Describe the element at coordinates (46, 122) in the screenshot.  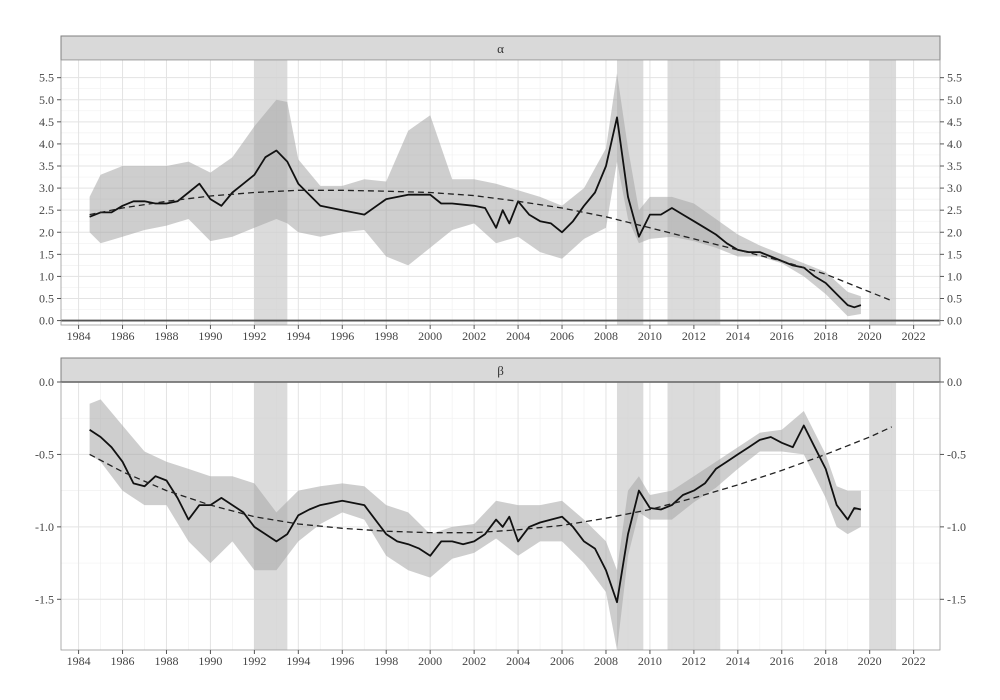
I see `y-tick-label-left: 4.5` at that location.